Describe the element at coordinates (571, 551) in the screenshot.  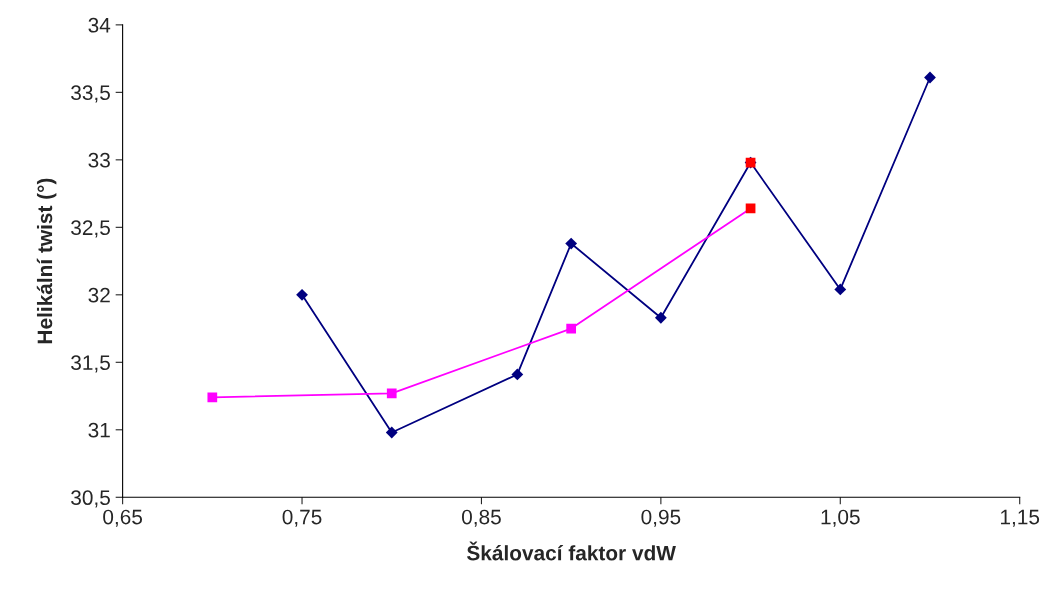
I see `x-axis-title: Škálovací faktor vdW` at that location.